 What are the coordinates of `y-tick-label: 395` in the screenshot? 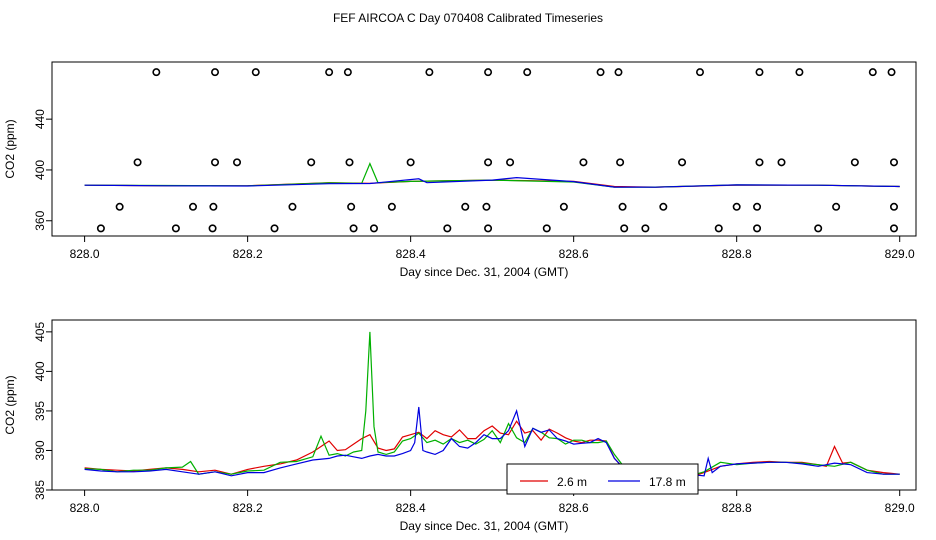 It's located at (40, 411).